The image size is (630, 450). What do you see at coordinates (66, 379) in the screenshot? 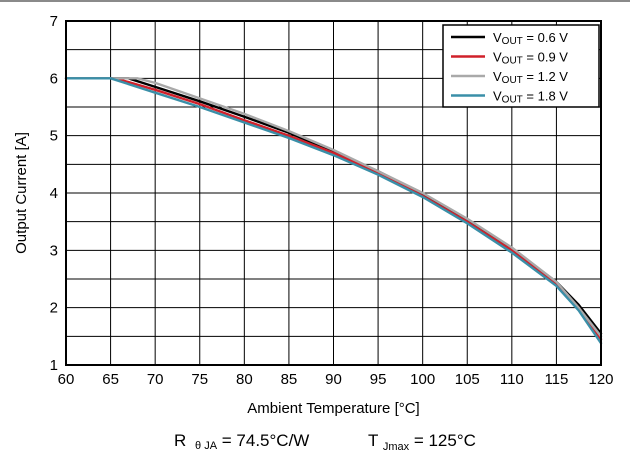
I see `x-tick-label: 60` at bounding box center [66, 379].